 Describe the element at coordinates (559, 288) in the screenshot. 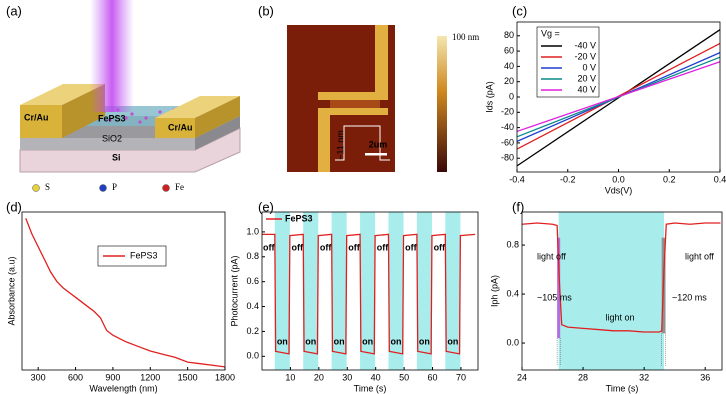

I see `response-time-bar` at that location.